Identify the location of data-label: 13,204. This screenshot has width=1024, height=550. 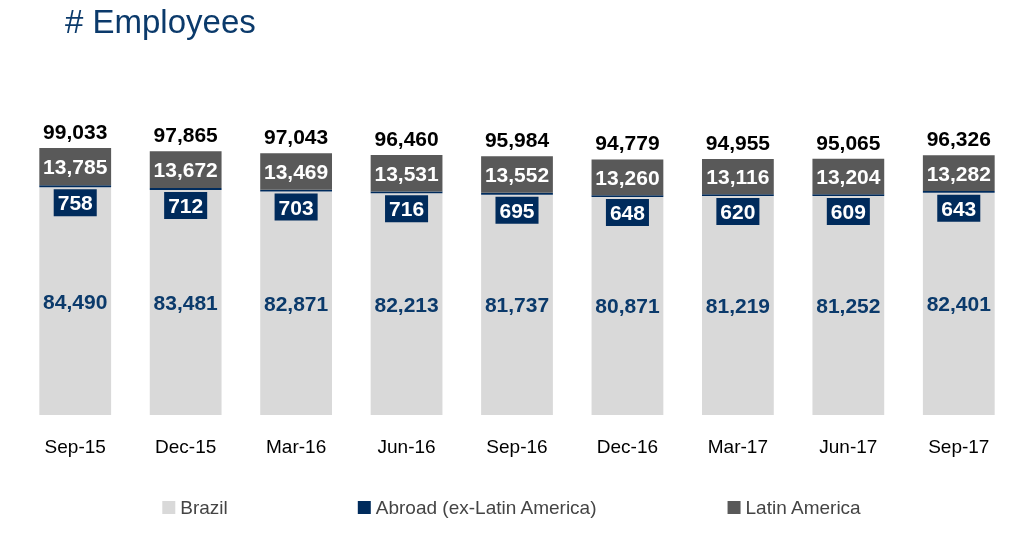
(848, 176).